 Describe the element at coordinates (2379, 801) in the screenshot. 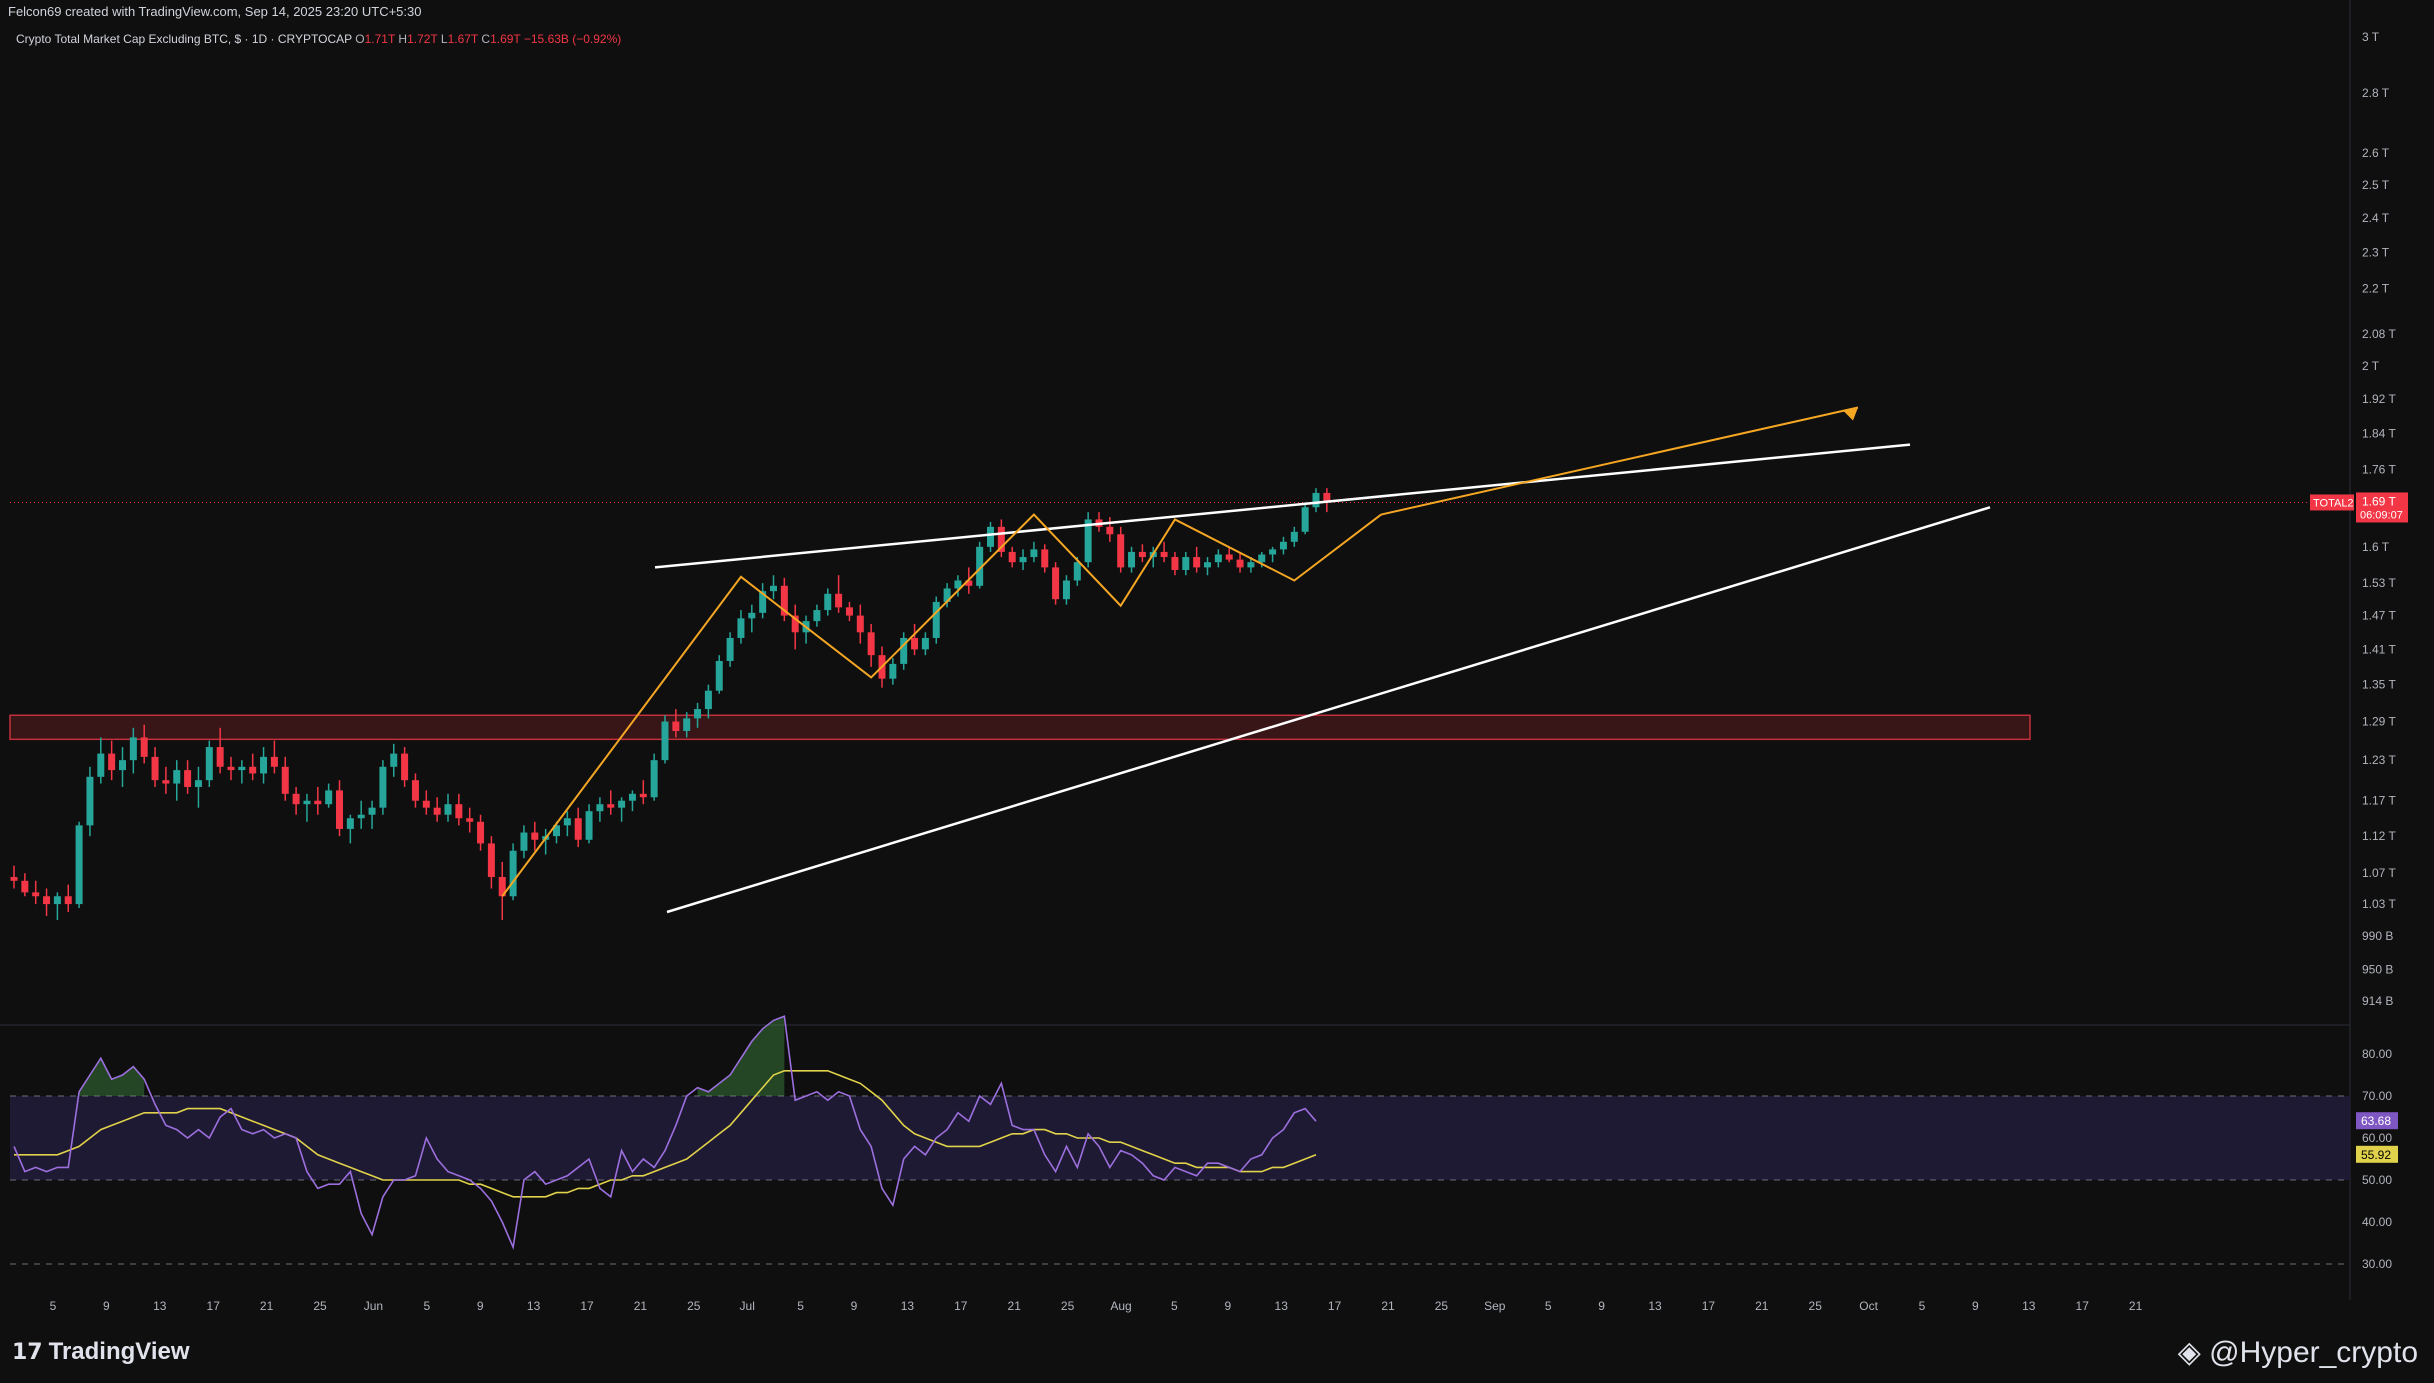

I see `price-axis-tick: 1.17 T` at that location.